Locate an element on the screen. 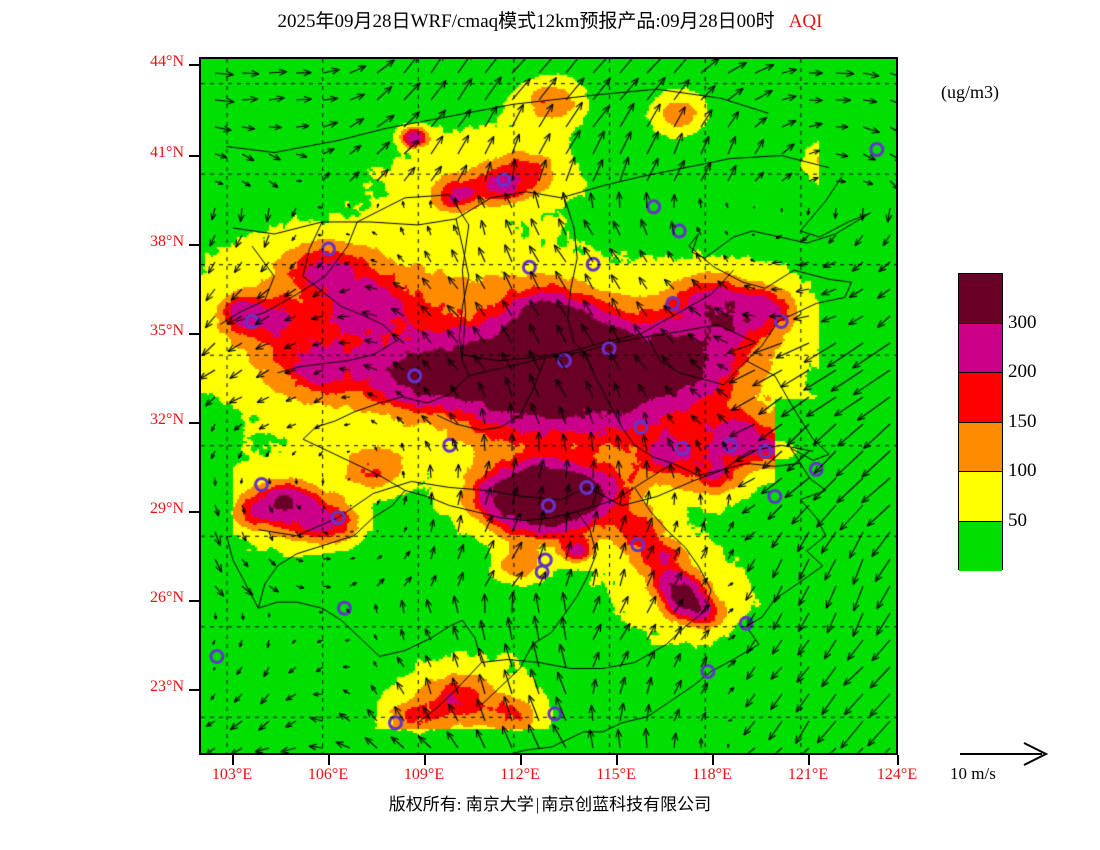  latitude-tick-text: 41°N is located at coordinates (167, 152).